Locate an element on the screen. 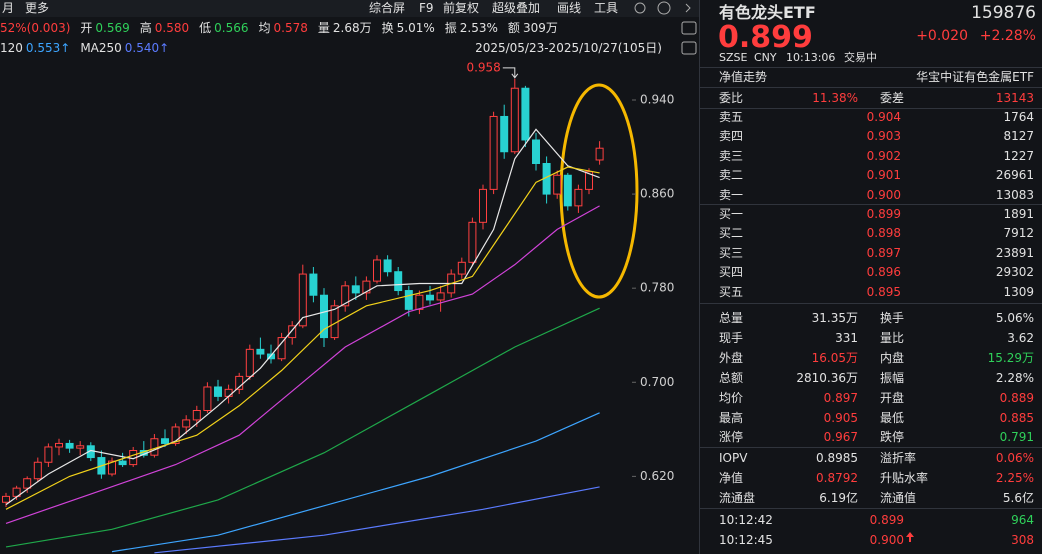  stat-value: 0.905 is located at coordinates (840, 417).